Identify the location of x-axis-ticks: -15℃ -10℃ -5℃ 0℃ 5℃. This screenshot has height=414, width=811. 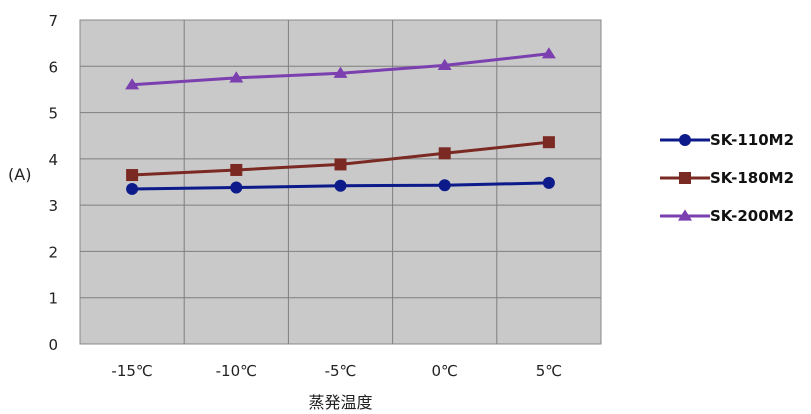
(336, 371).